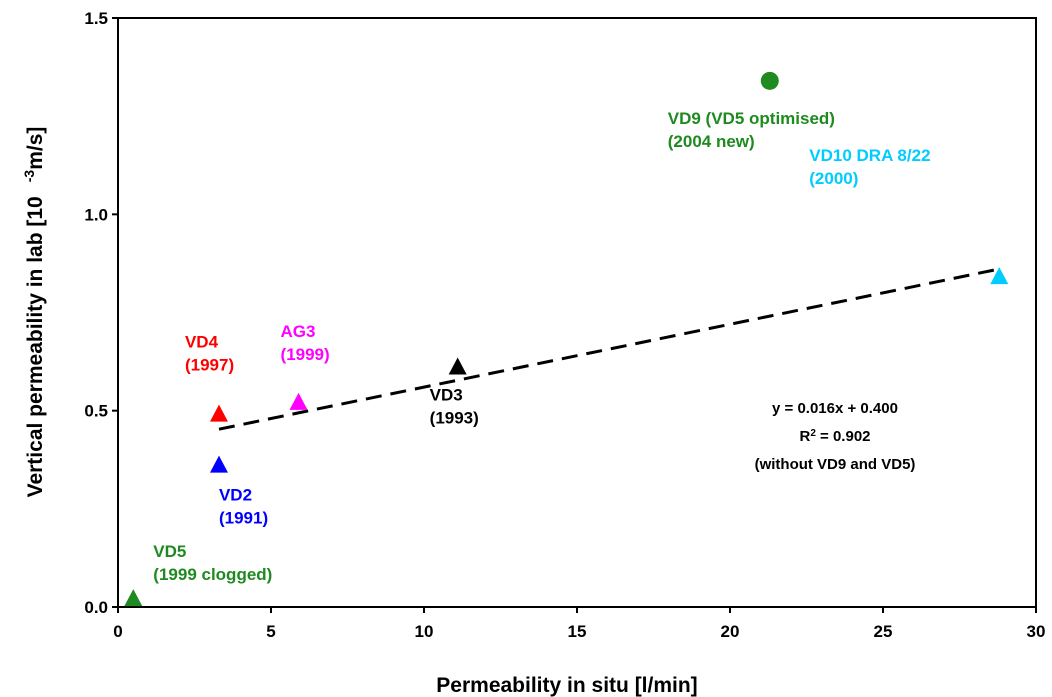  What do you see at coordinates (243, 507) in the screenshot?
I see `point-label-1: VD2 (1991)` at bounding box center [243, 507].